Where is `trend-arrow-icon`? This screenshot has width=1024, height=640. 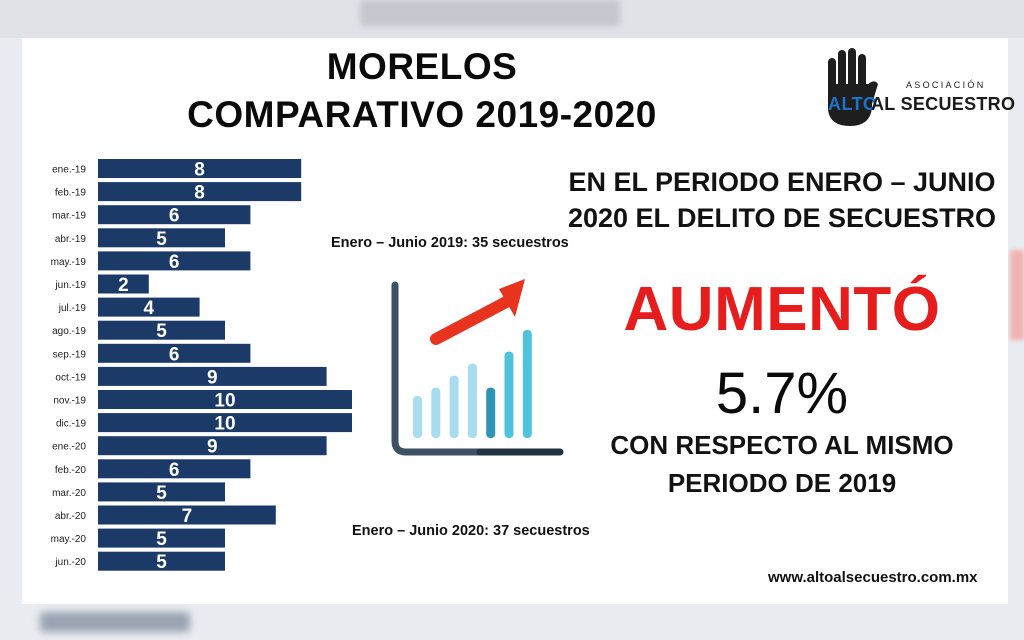 trend-arrow-icon is located at coordinates (472, 320).